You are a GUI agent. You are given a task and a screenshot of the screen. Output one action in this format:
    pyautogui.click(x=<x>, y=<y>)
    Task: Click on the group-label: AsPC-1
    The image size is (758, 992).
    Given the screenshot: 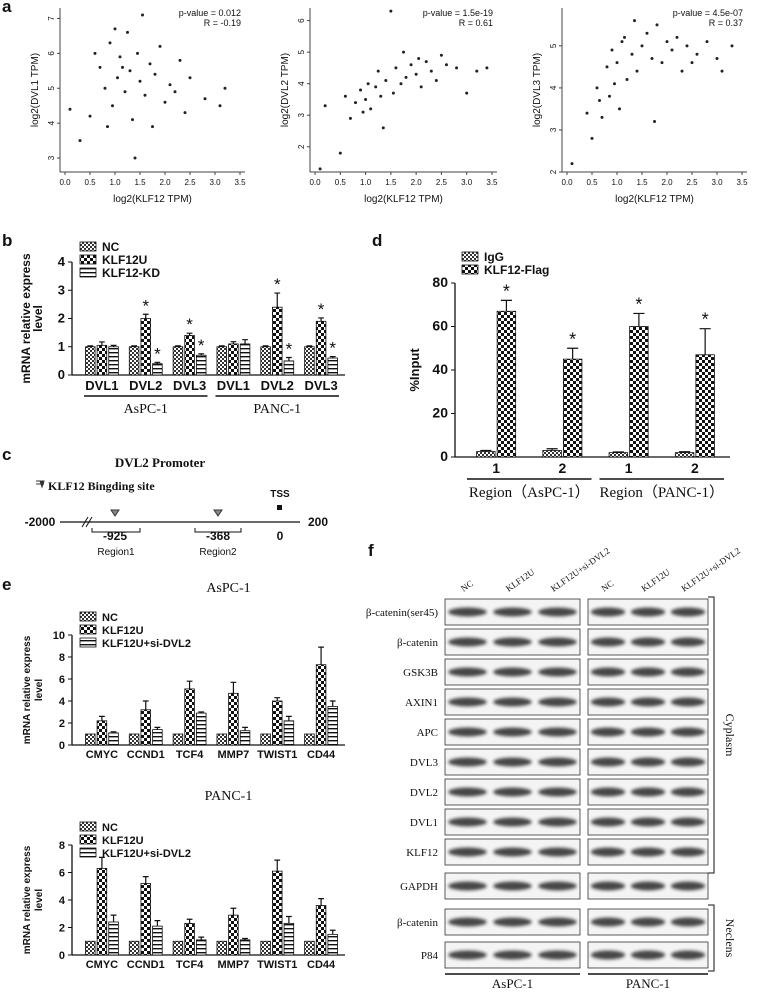 What is the action you would take?
    pyautogui.click(x=146, y=409)
    